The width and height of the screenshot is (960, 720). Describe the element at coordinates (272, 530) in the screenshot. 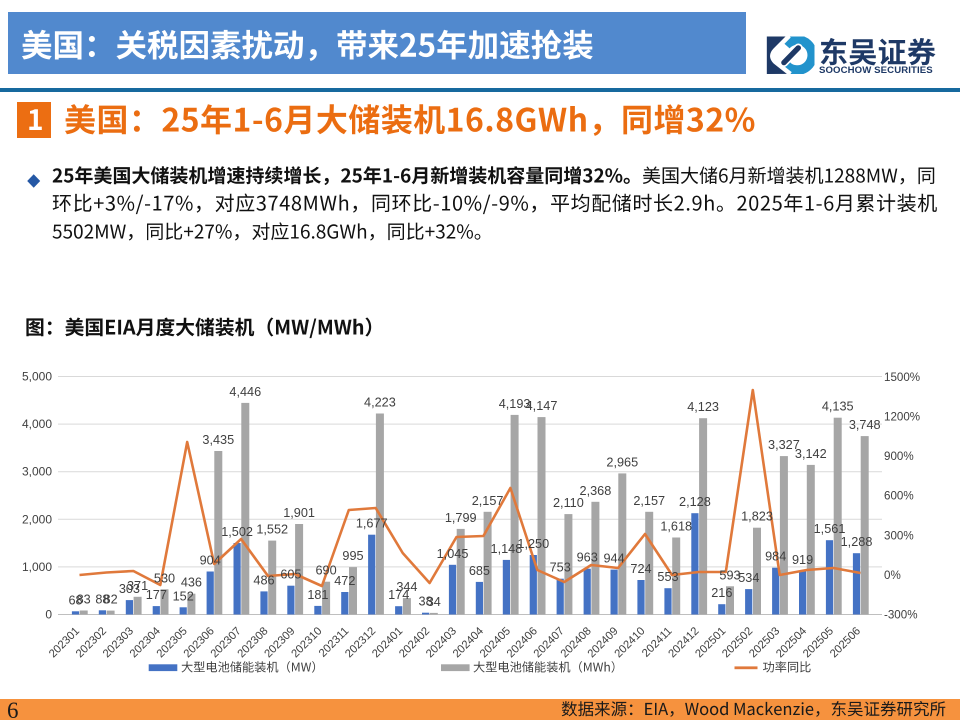

I see `svg-text: 1,552` at that location.